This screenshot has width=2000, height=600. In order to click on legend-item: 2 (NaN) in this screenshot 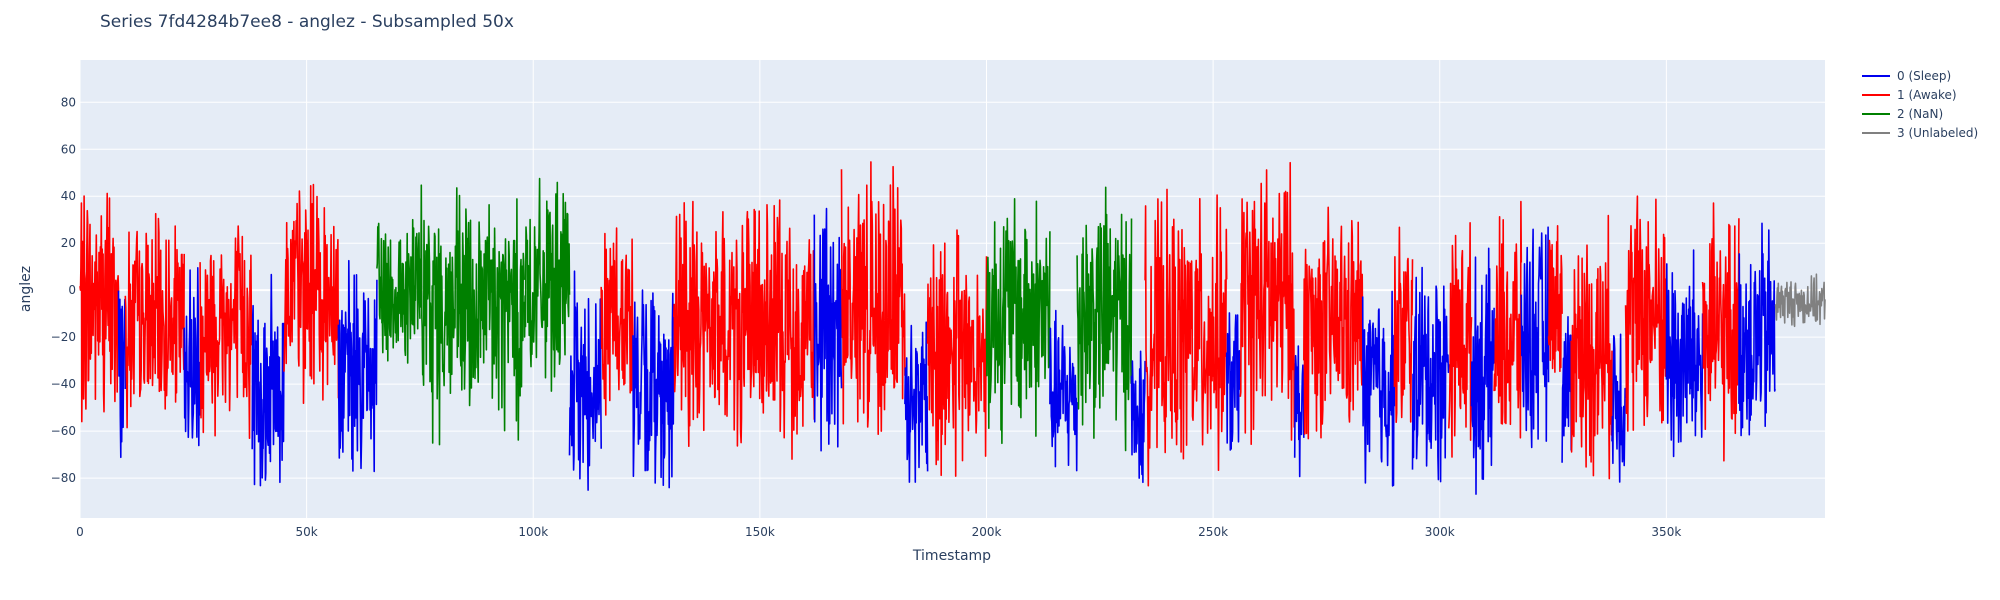, I will do `click(1920, 113)`.